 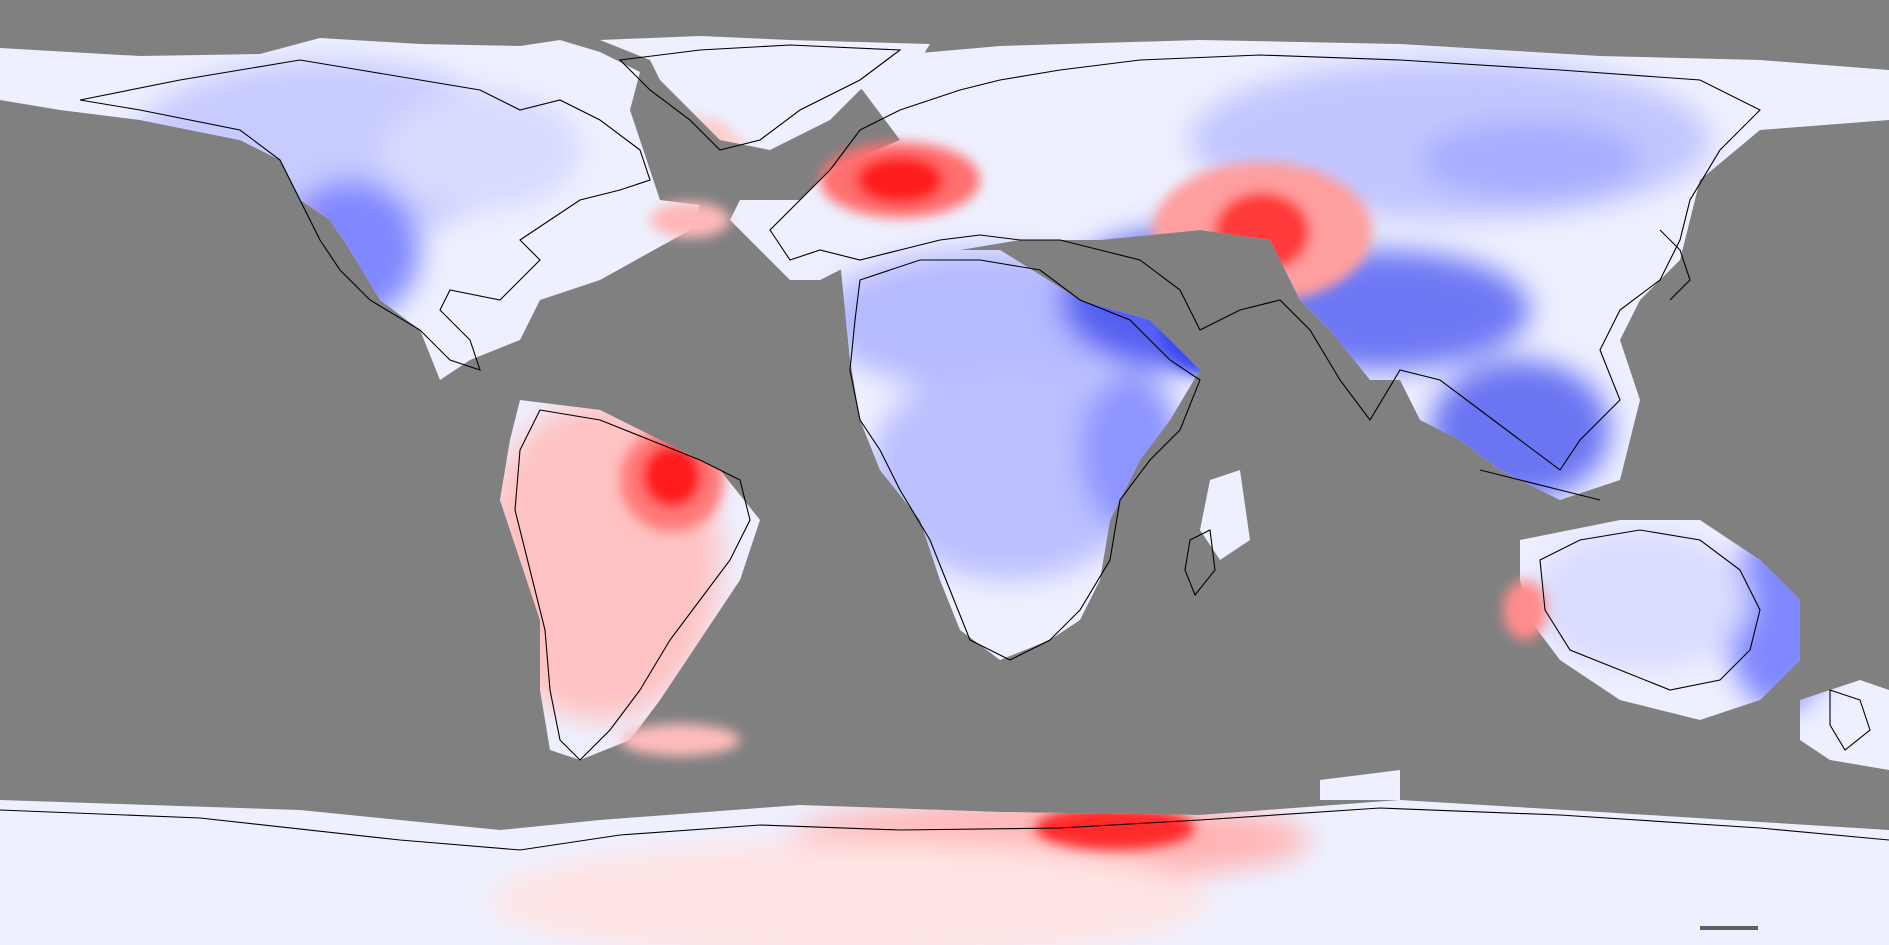 What do you see at coordinates (1530, 160) in the screenshot?
I see `cool-far-east` at bounding box center [1530, 160].